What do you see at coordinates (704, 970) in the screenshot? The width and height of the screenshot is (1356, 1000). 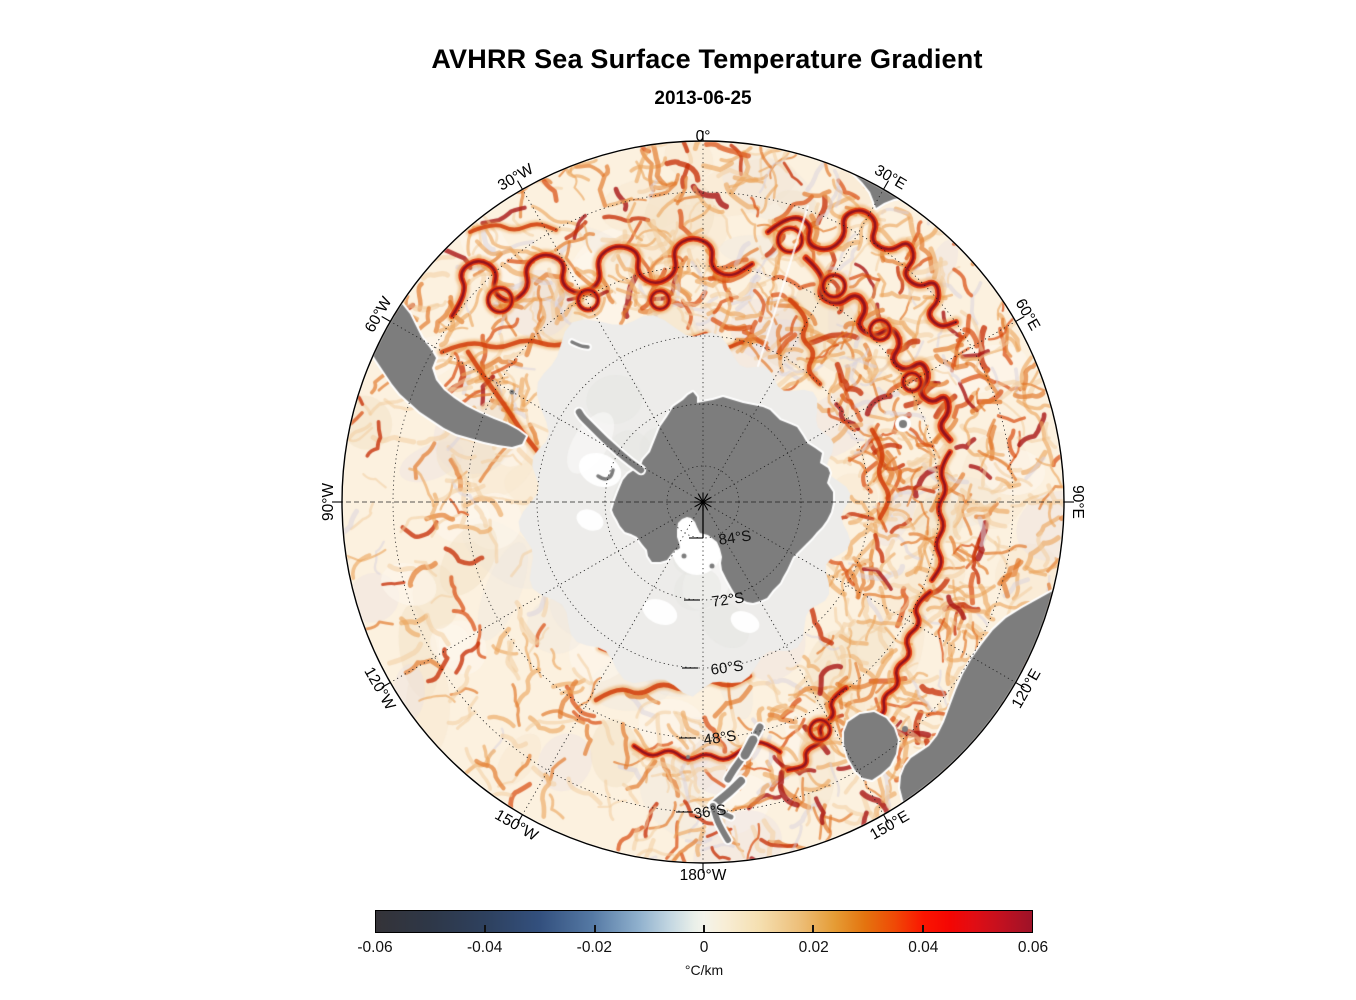 I see `colorbar-unit-label: °C/km` at bounding box center [704, 970].